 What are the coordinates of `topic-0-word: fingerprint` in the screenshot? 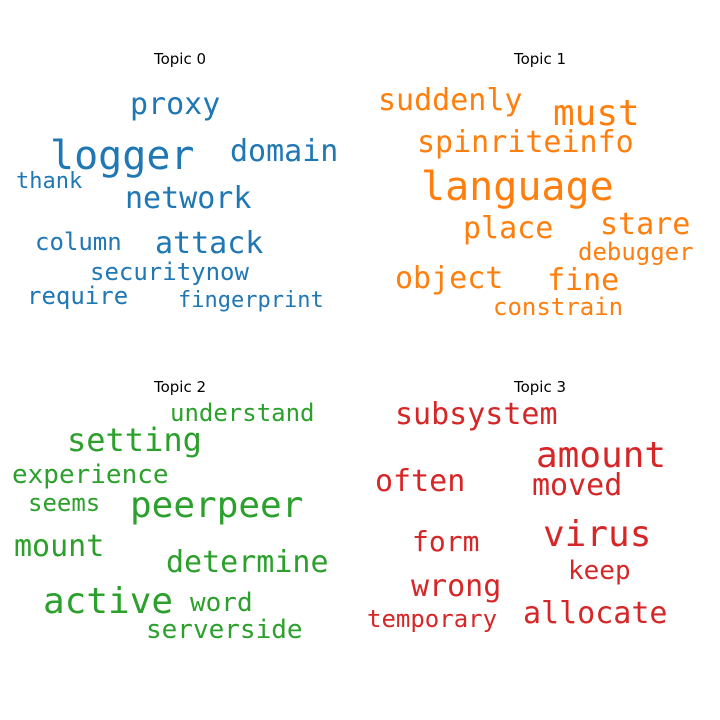 It's located at (251, 300).